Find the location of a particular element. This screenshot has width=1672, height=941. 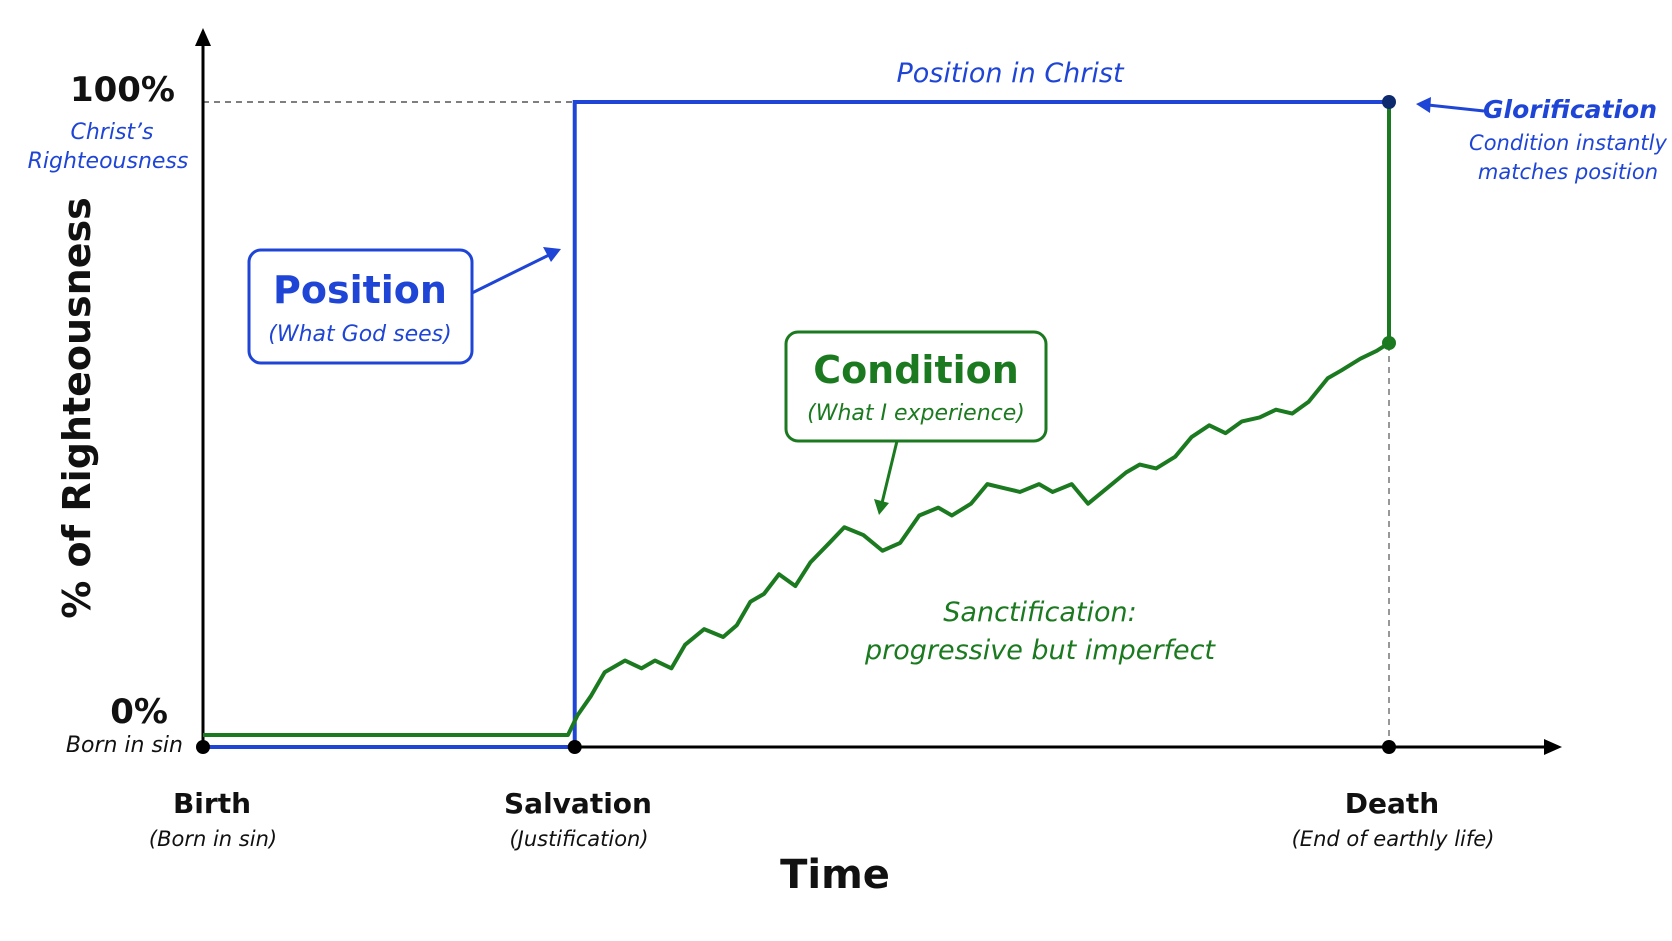

condition-box-title: Condition is located at coordinates (916, 370).